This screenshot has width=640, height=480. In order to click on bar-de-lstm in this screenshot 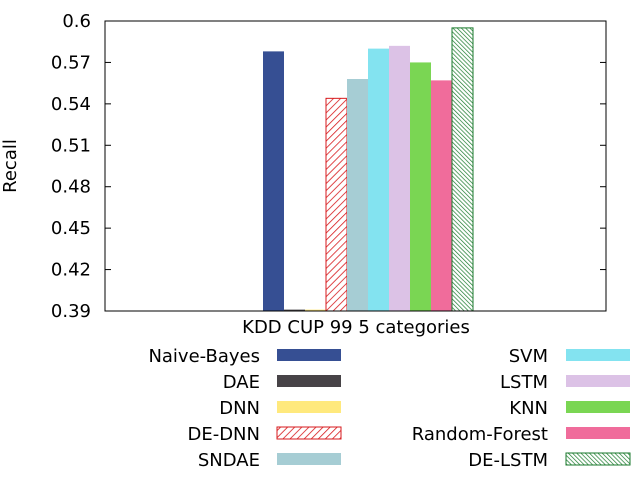, I will do `click(462, 169)`.